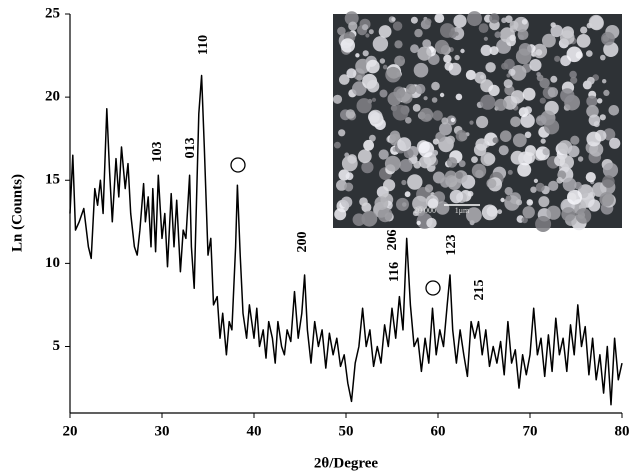  What do you see at coordinates (438, 431) in the screenshot?
I see `x-tick-label: 60` at bounding box center [438, 431].